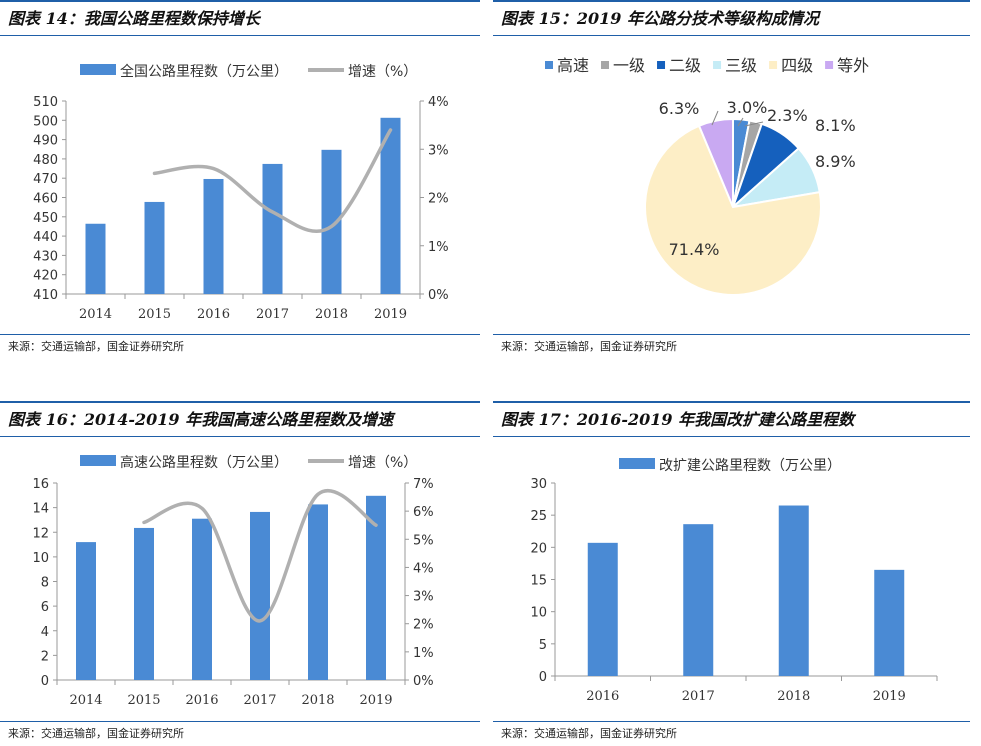 This screenshot has height=746, width=981. I want to click on legend-label: 全国公路里程数（万公里）, so click(204, 71).